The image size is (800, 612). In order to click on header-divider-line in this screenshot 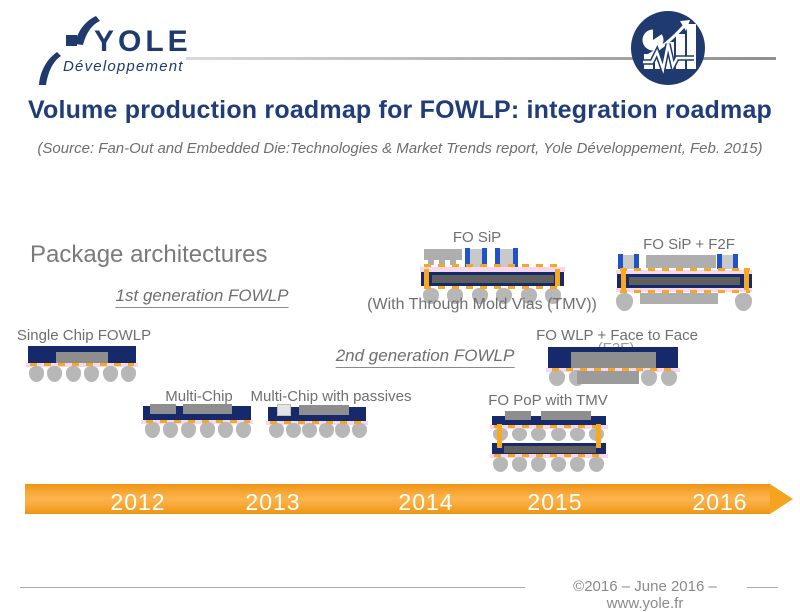, I will do `click(481, 58)`.